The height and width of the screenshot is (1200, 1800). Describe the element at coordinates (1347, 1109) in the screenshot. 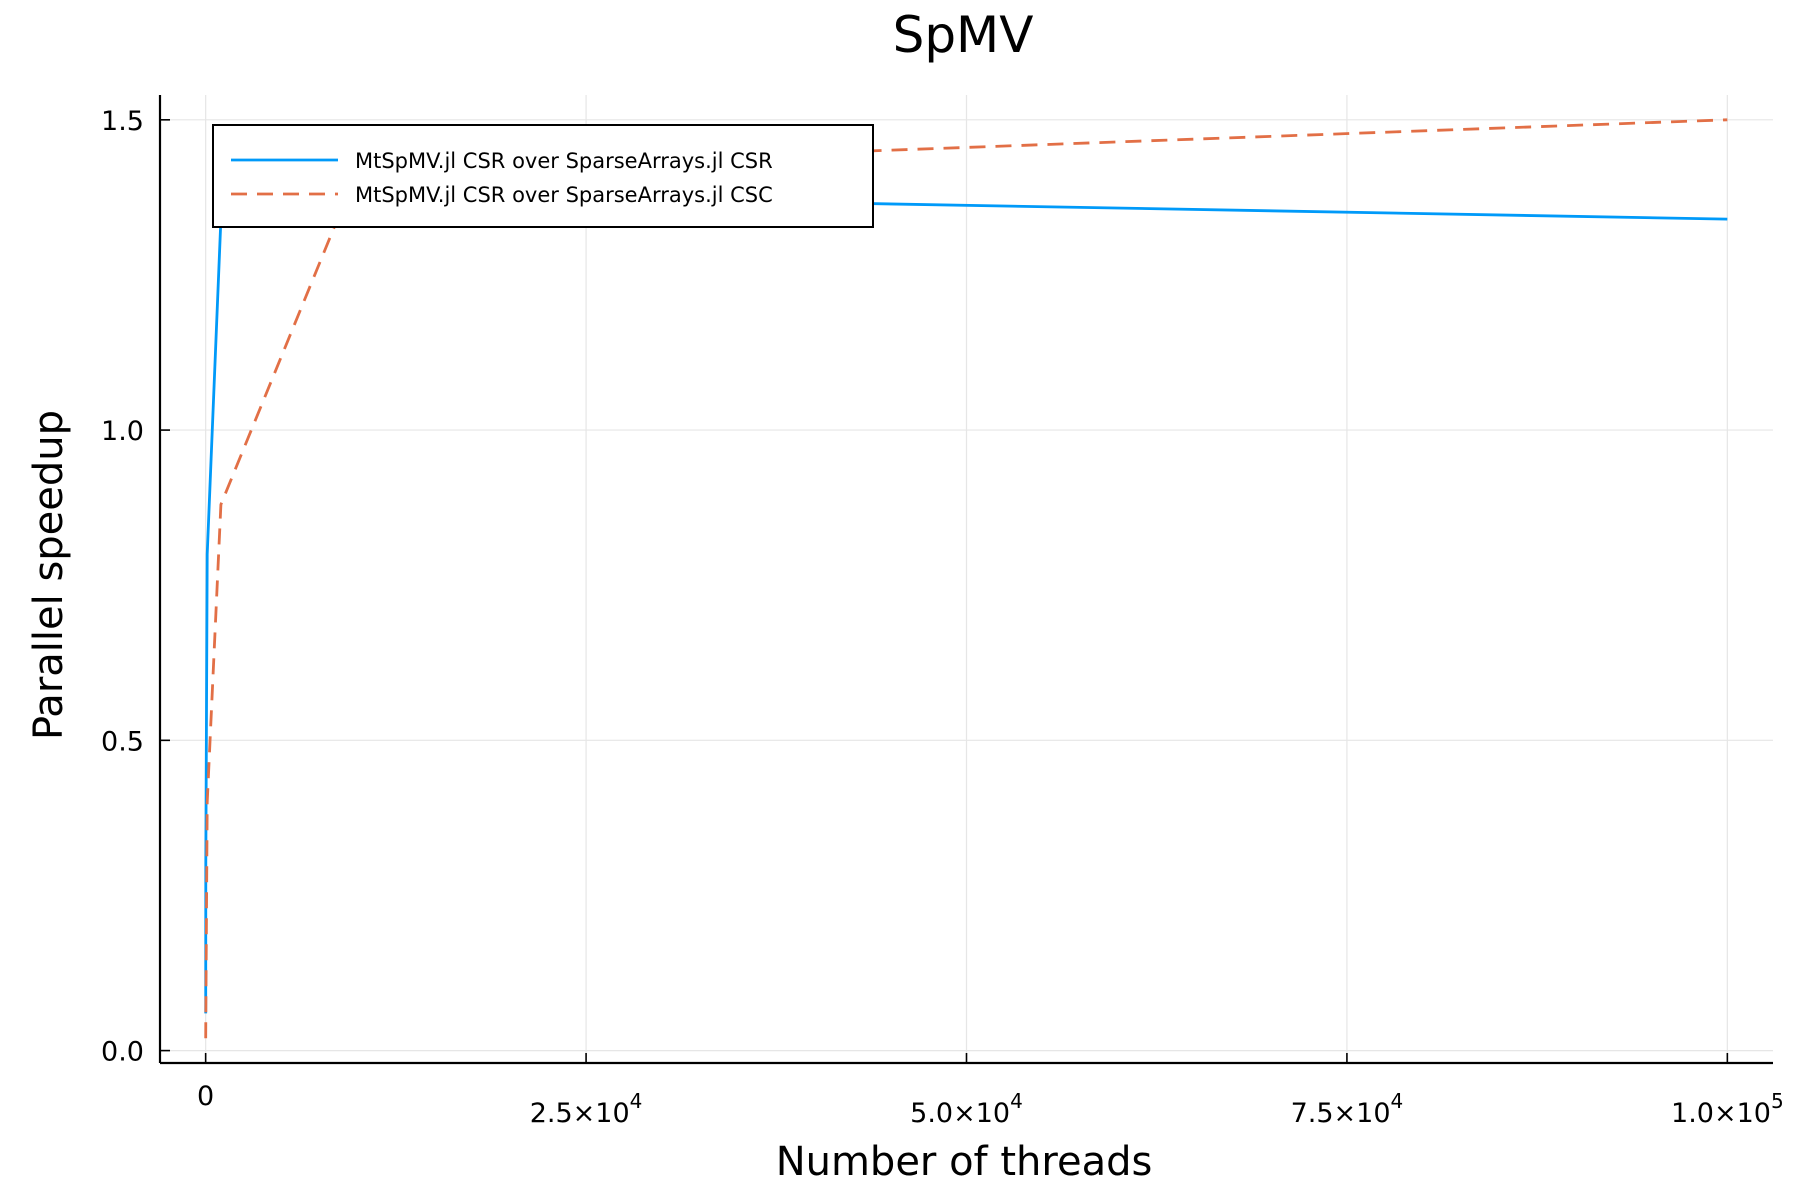

I see `x-tick-label: 7.5×10⁴` at that location.